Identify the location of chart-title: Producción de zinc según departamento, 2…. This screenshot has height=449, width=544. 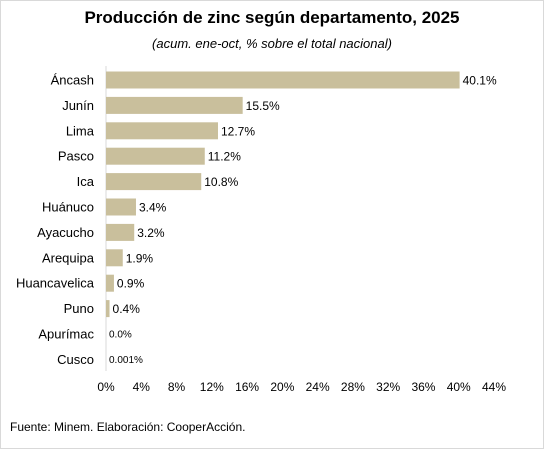
(272, 17).